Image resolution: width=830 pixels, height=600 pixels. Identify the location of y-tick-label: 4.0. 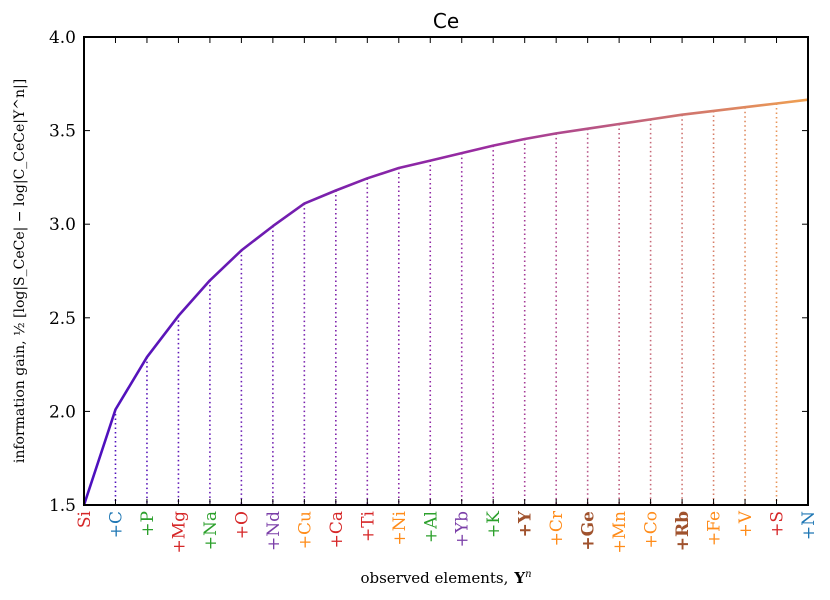
(62, 38).